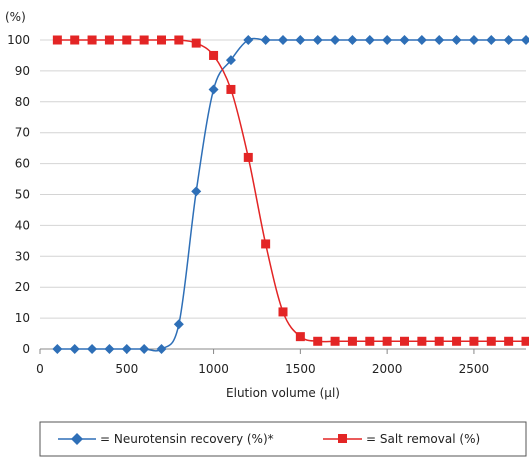 The width and height of the screenshot is (529, 461). I want to click on y-tick-labels: 0 10 20 30 40 50 60 70 80 90 100, so click(18, 194).